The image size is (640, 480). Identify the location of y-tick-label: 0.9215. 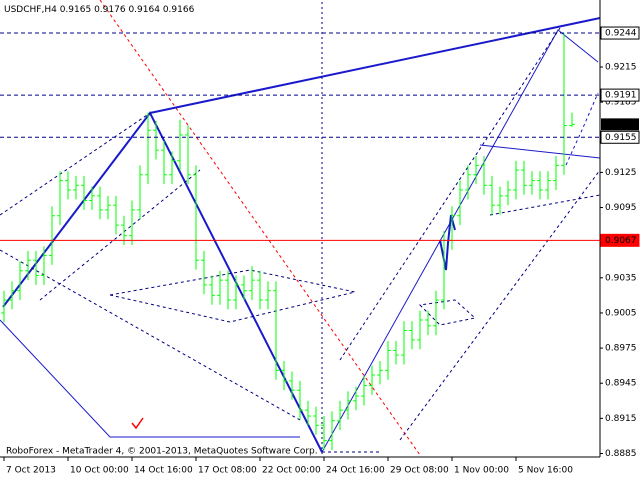
(621, 68).